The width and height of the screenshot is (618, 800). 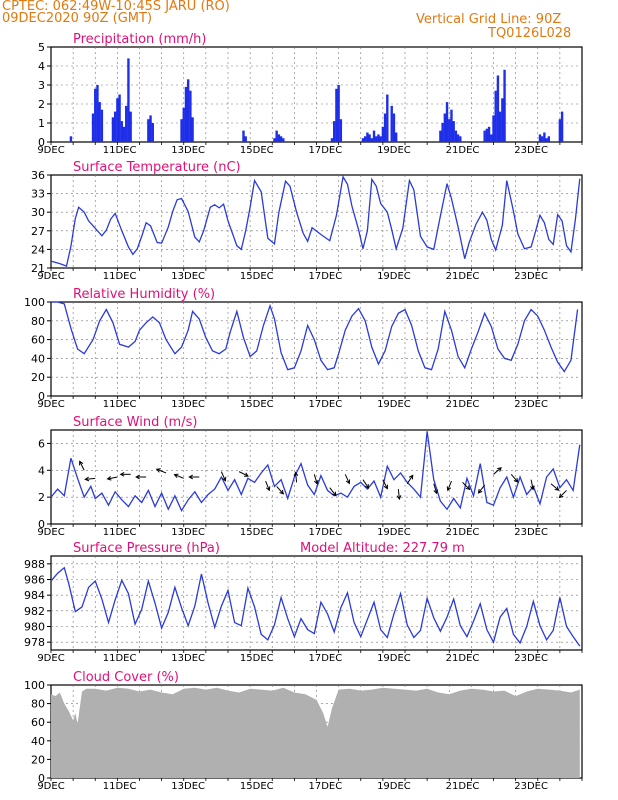 I want to click on temp-xtick-label: 11DEC, so click(x=120, y=276).